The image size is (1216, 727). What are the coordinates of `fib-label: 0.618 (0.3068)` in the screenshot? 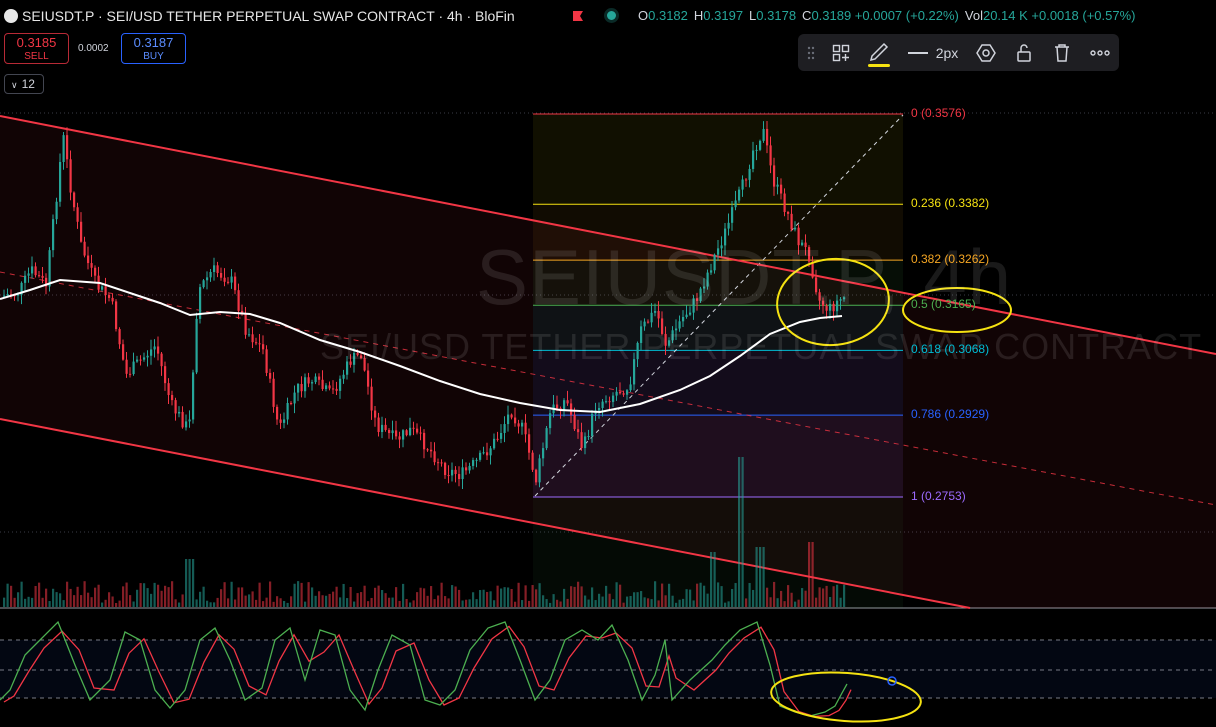 It's located at (950, 349).